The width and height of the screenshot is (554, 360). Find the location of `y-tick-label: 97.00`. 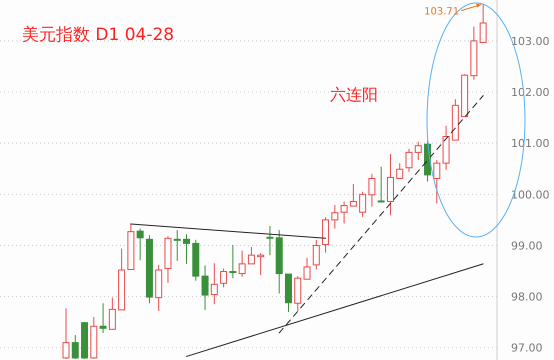

y-tick-label: 97.00 is located at coordinates (526, 348).